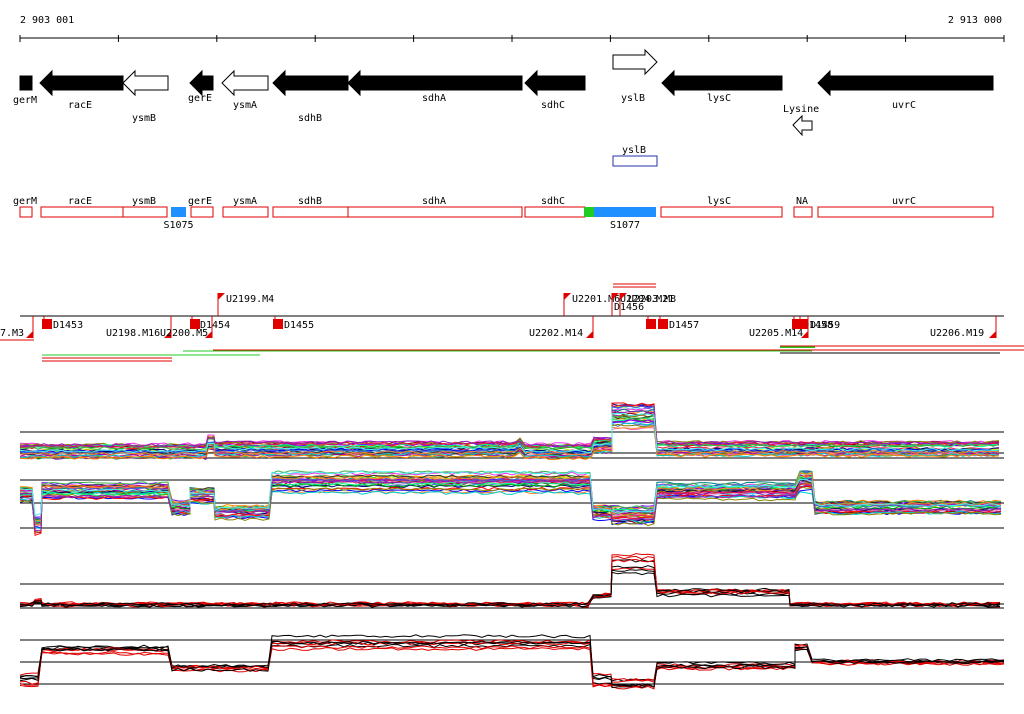 The height and width of the screenshot is (714, 1024). I want to click on box-label: uvrC, so click(904, 201).